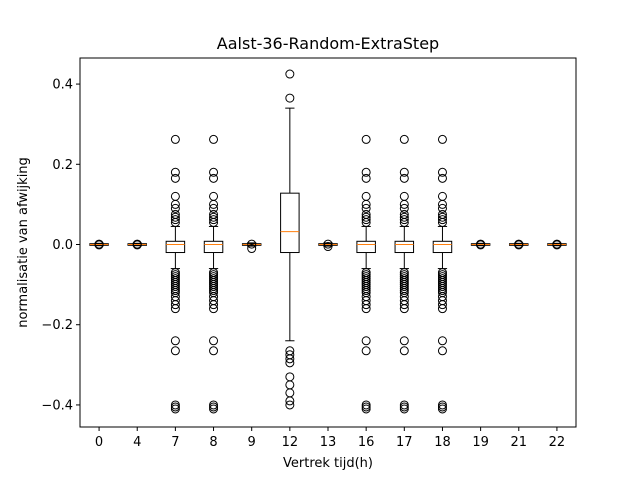 This screenshot has height=480, width=640. Describe the element at coordinates (328, 463) in the screenshot. I see `x-axis-label: Vertrek tijd(h)` at that location.